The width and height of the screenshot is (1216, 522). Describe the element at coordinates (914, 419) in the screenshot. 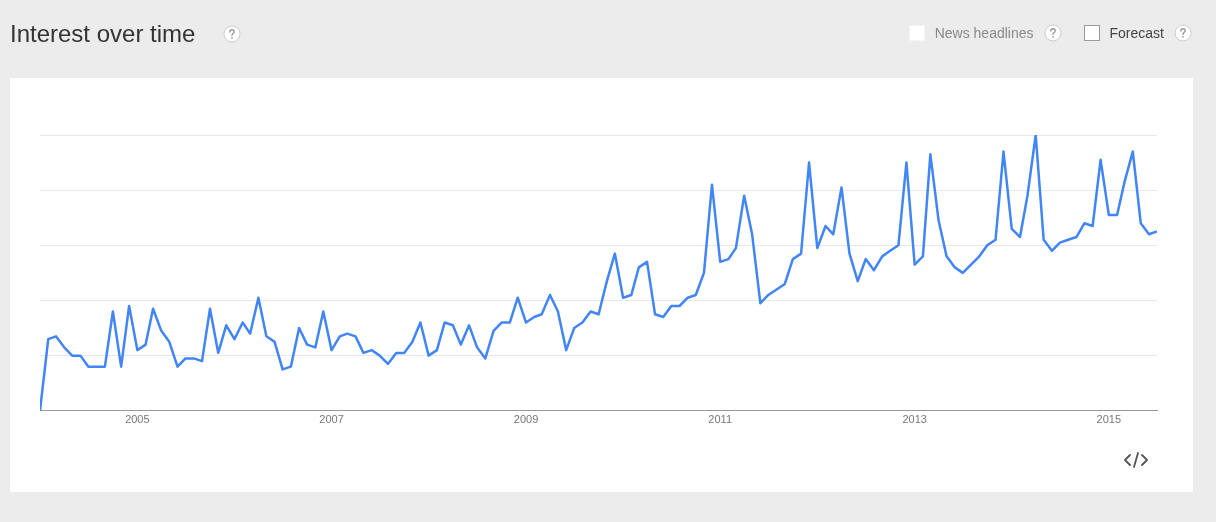

I see `x-tick-label: 2013` at that location.